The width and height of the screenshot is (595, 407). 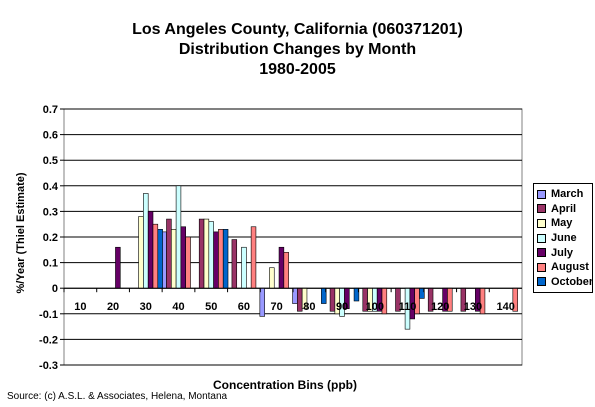 I want to click on legend-label: May, so click(x=562, y=223).